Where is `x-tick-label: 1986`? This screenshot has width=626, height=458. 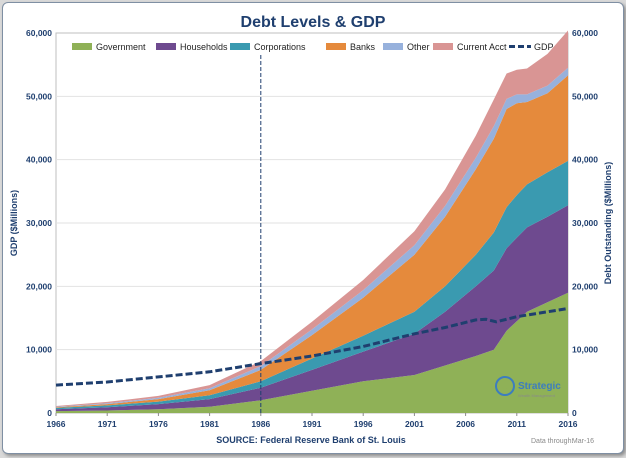 x-tick-label: 1986 is located at coordinates (260, 424).